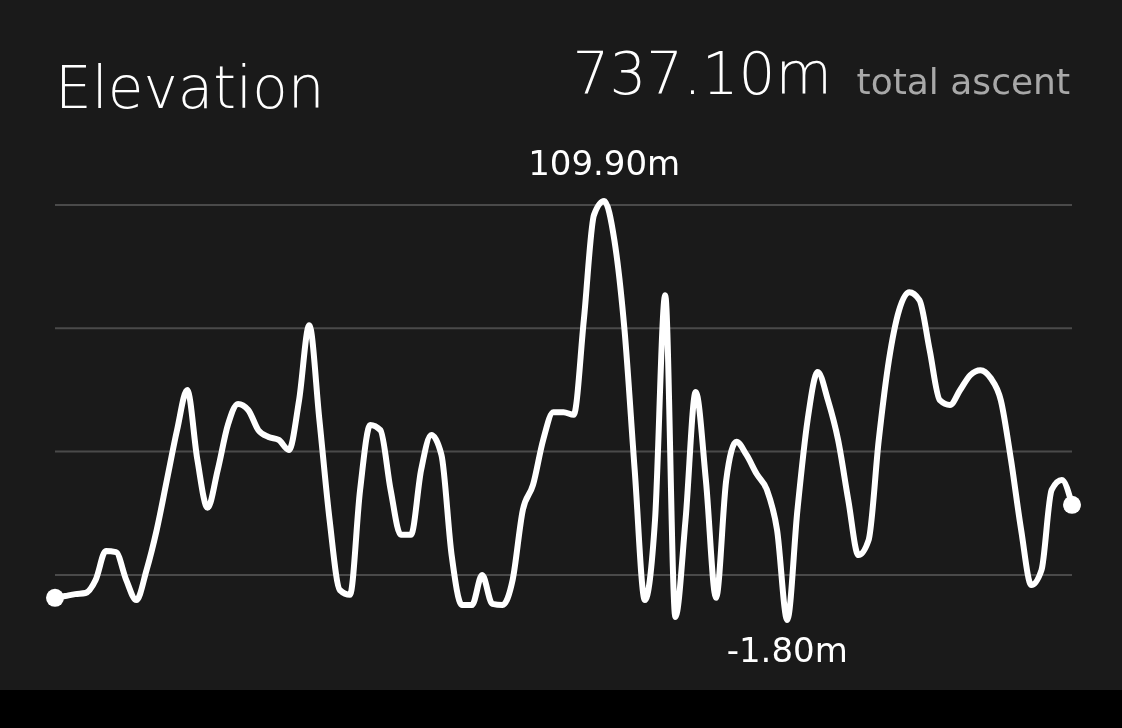  What do you see at coordinates (702, 74) in the screenshot?
I see `chart-subtitle: 737.10m` at bounding box center [702, 74].